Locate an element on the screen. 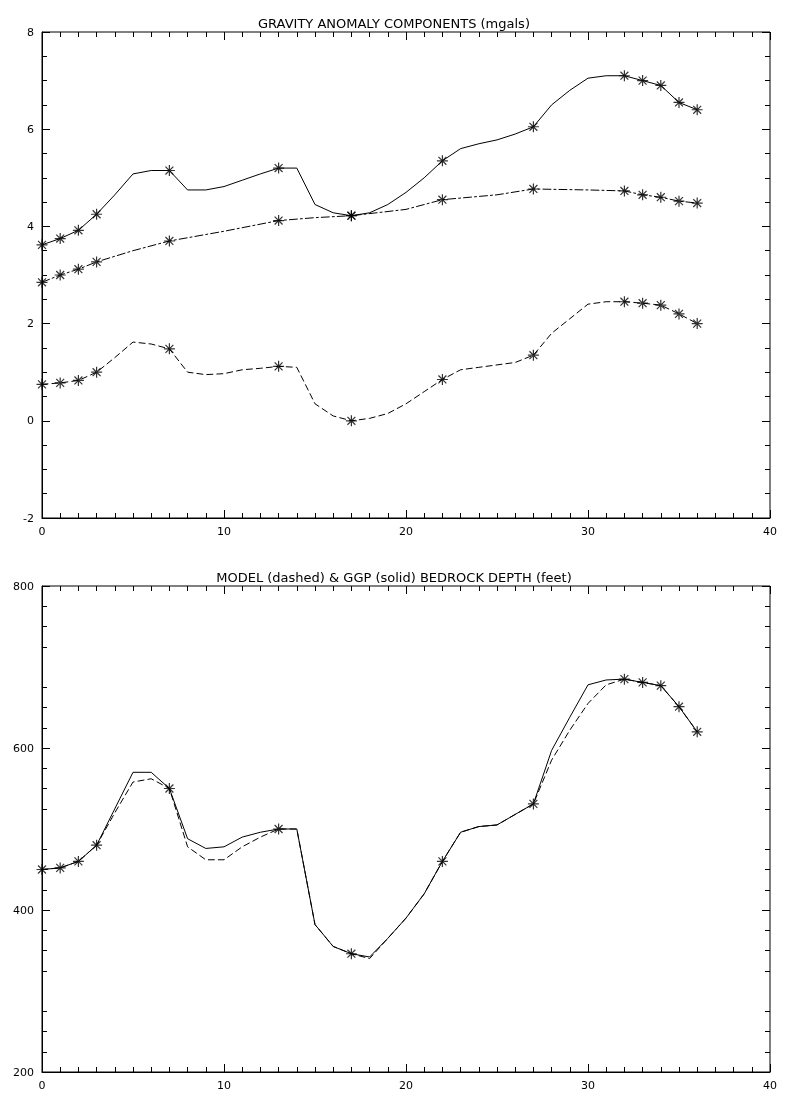 The height and width of the screenshot is (1111, 788). chart-title: GRAVITY ANOMALY COMPONENTS (mgals) is located at coordinates (394, 23).